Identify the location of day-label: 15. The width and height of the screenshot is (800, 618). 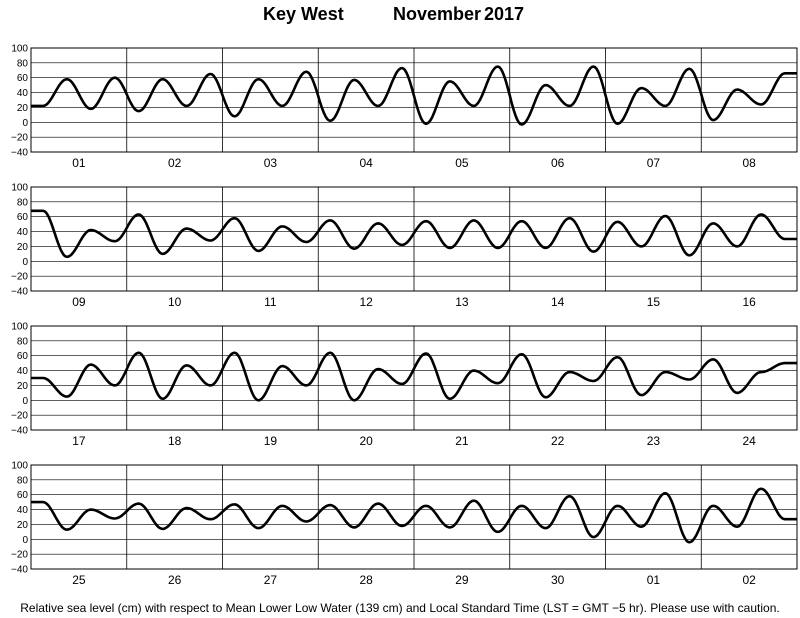
(654, 302).